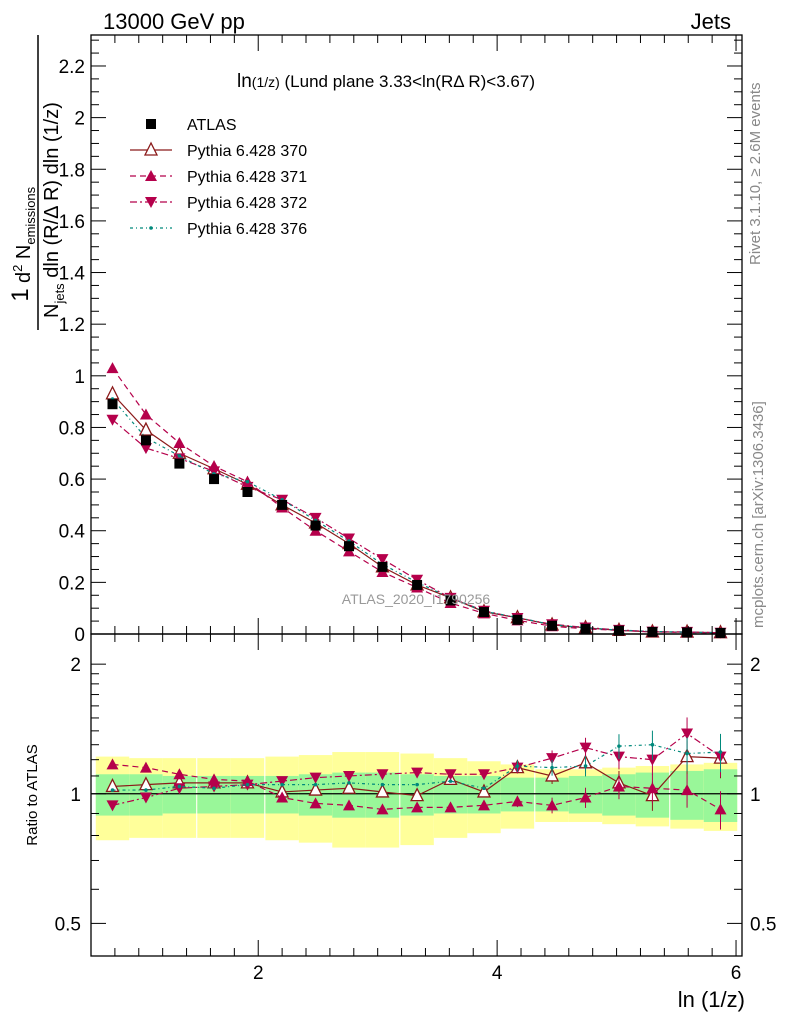 The width and height of the screenshot is (786, 1024). I want to click on ytitle-jets: jets, so click(59, 294).